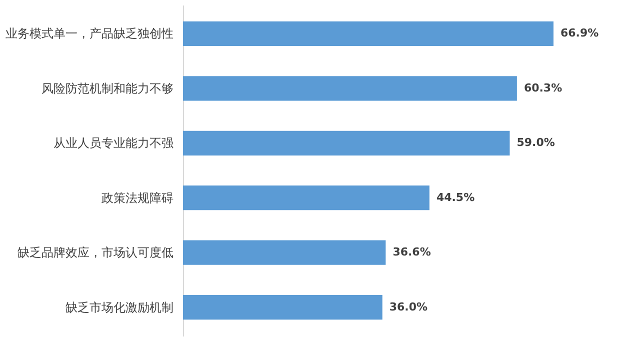 The width and height of the screenshot is (640, 341). Describe the element at coordinates (411, 252) in the screenshot. I see `data-label: 36.6%` at that location.